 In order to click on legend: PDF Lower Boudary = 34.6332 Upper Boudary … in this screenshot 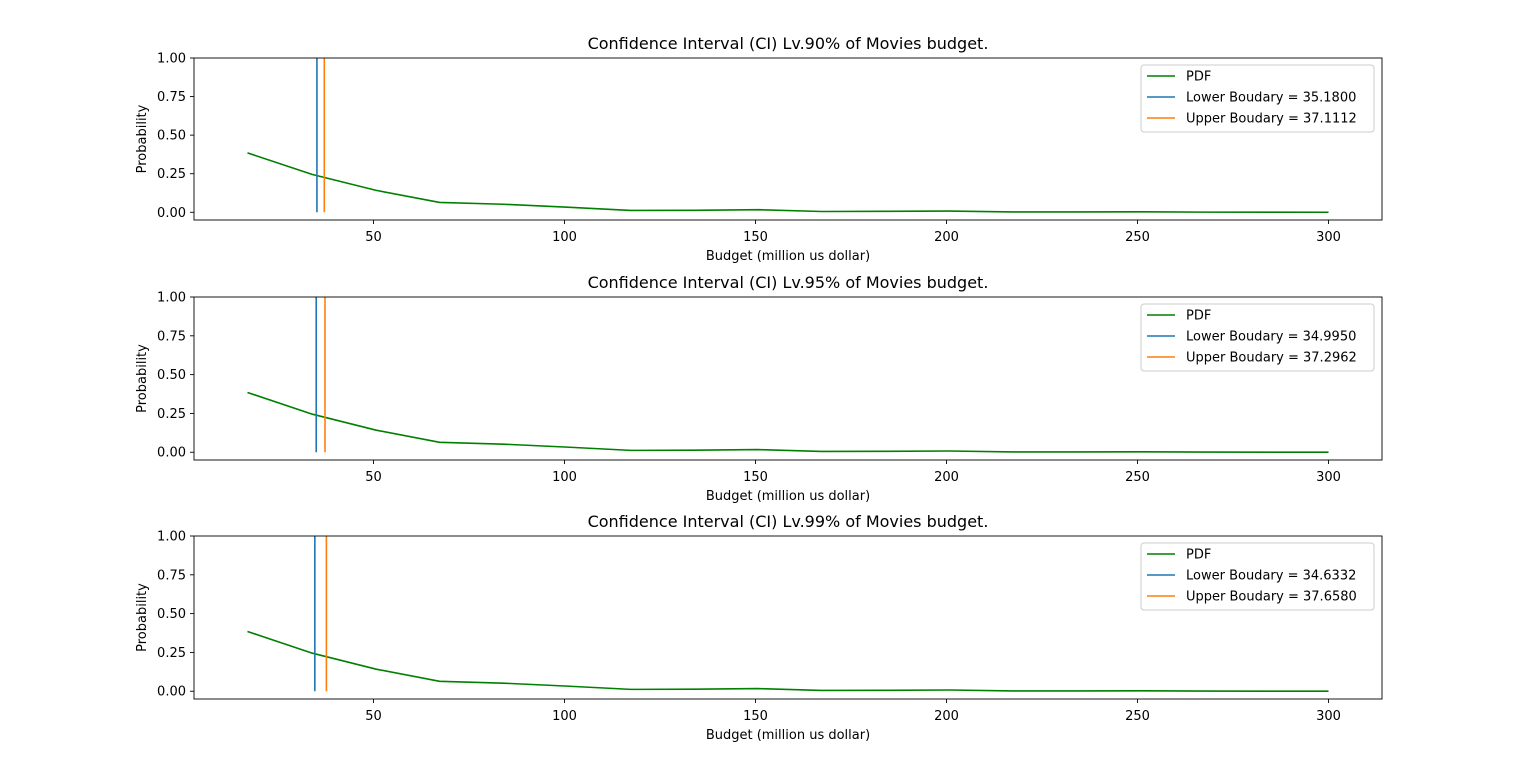, I will do `click(1257, 576)`.